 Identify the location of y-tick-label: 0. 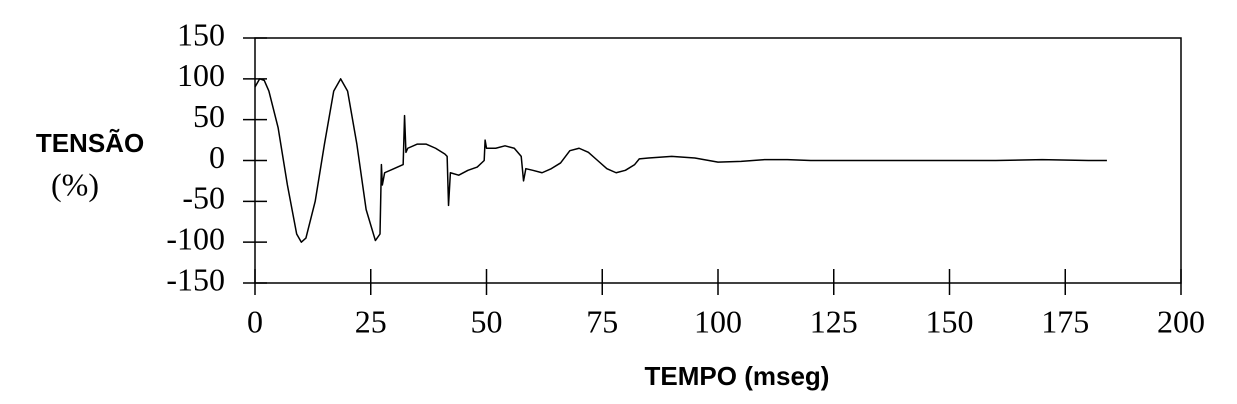
(217, 157).